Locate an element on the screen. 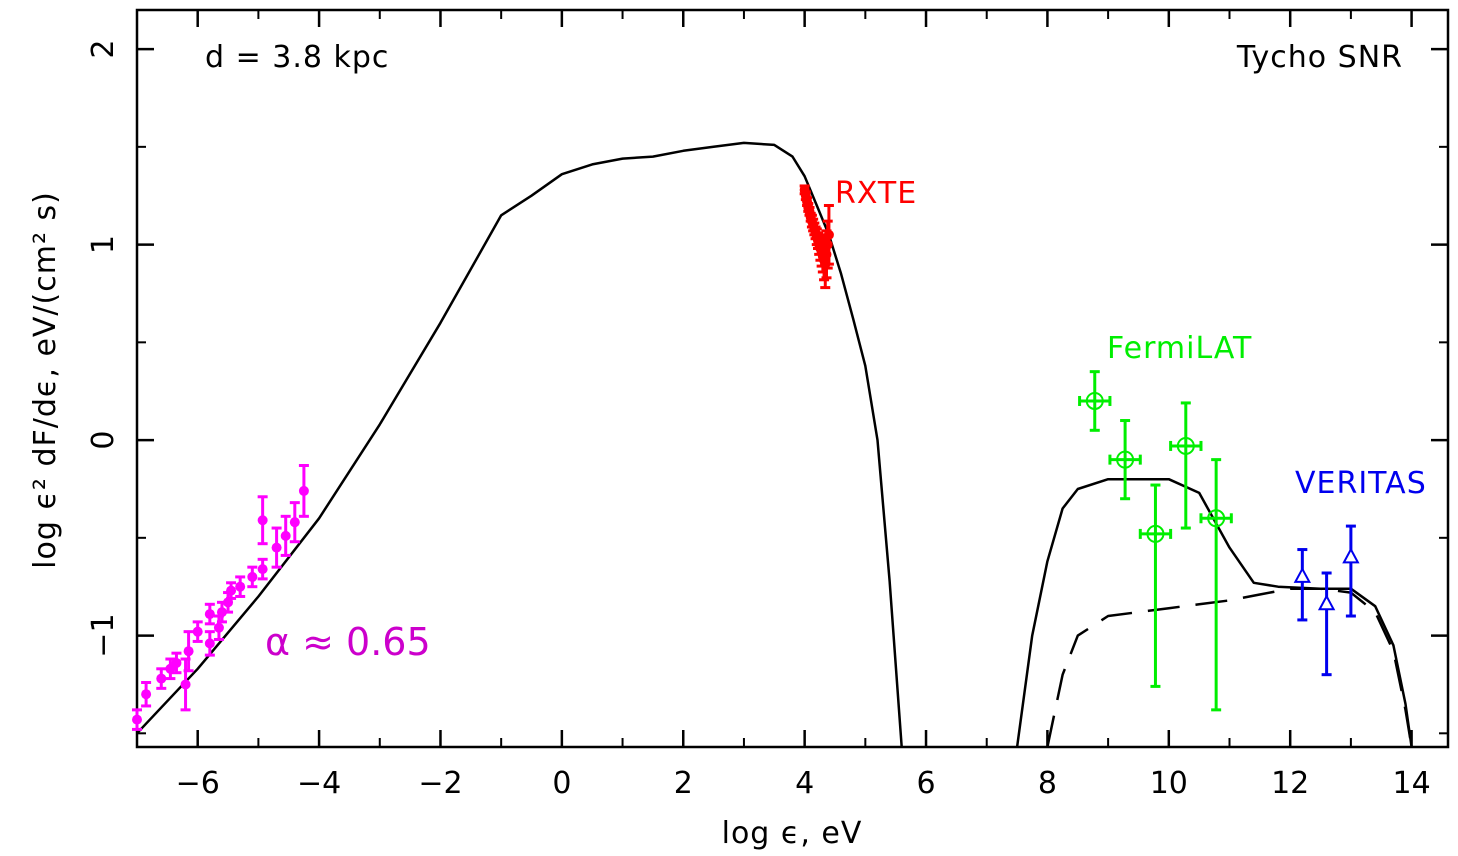 Image resolution: width=1458 pixels, height=856 pixels. y-tick-label: 2 is located at coordinates (103, 49).